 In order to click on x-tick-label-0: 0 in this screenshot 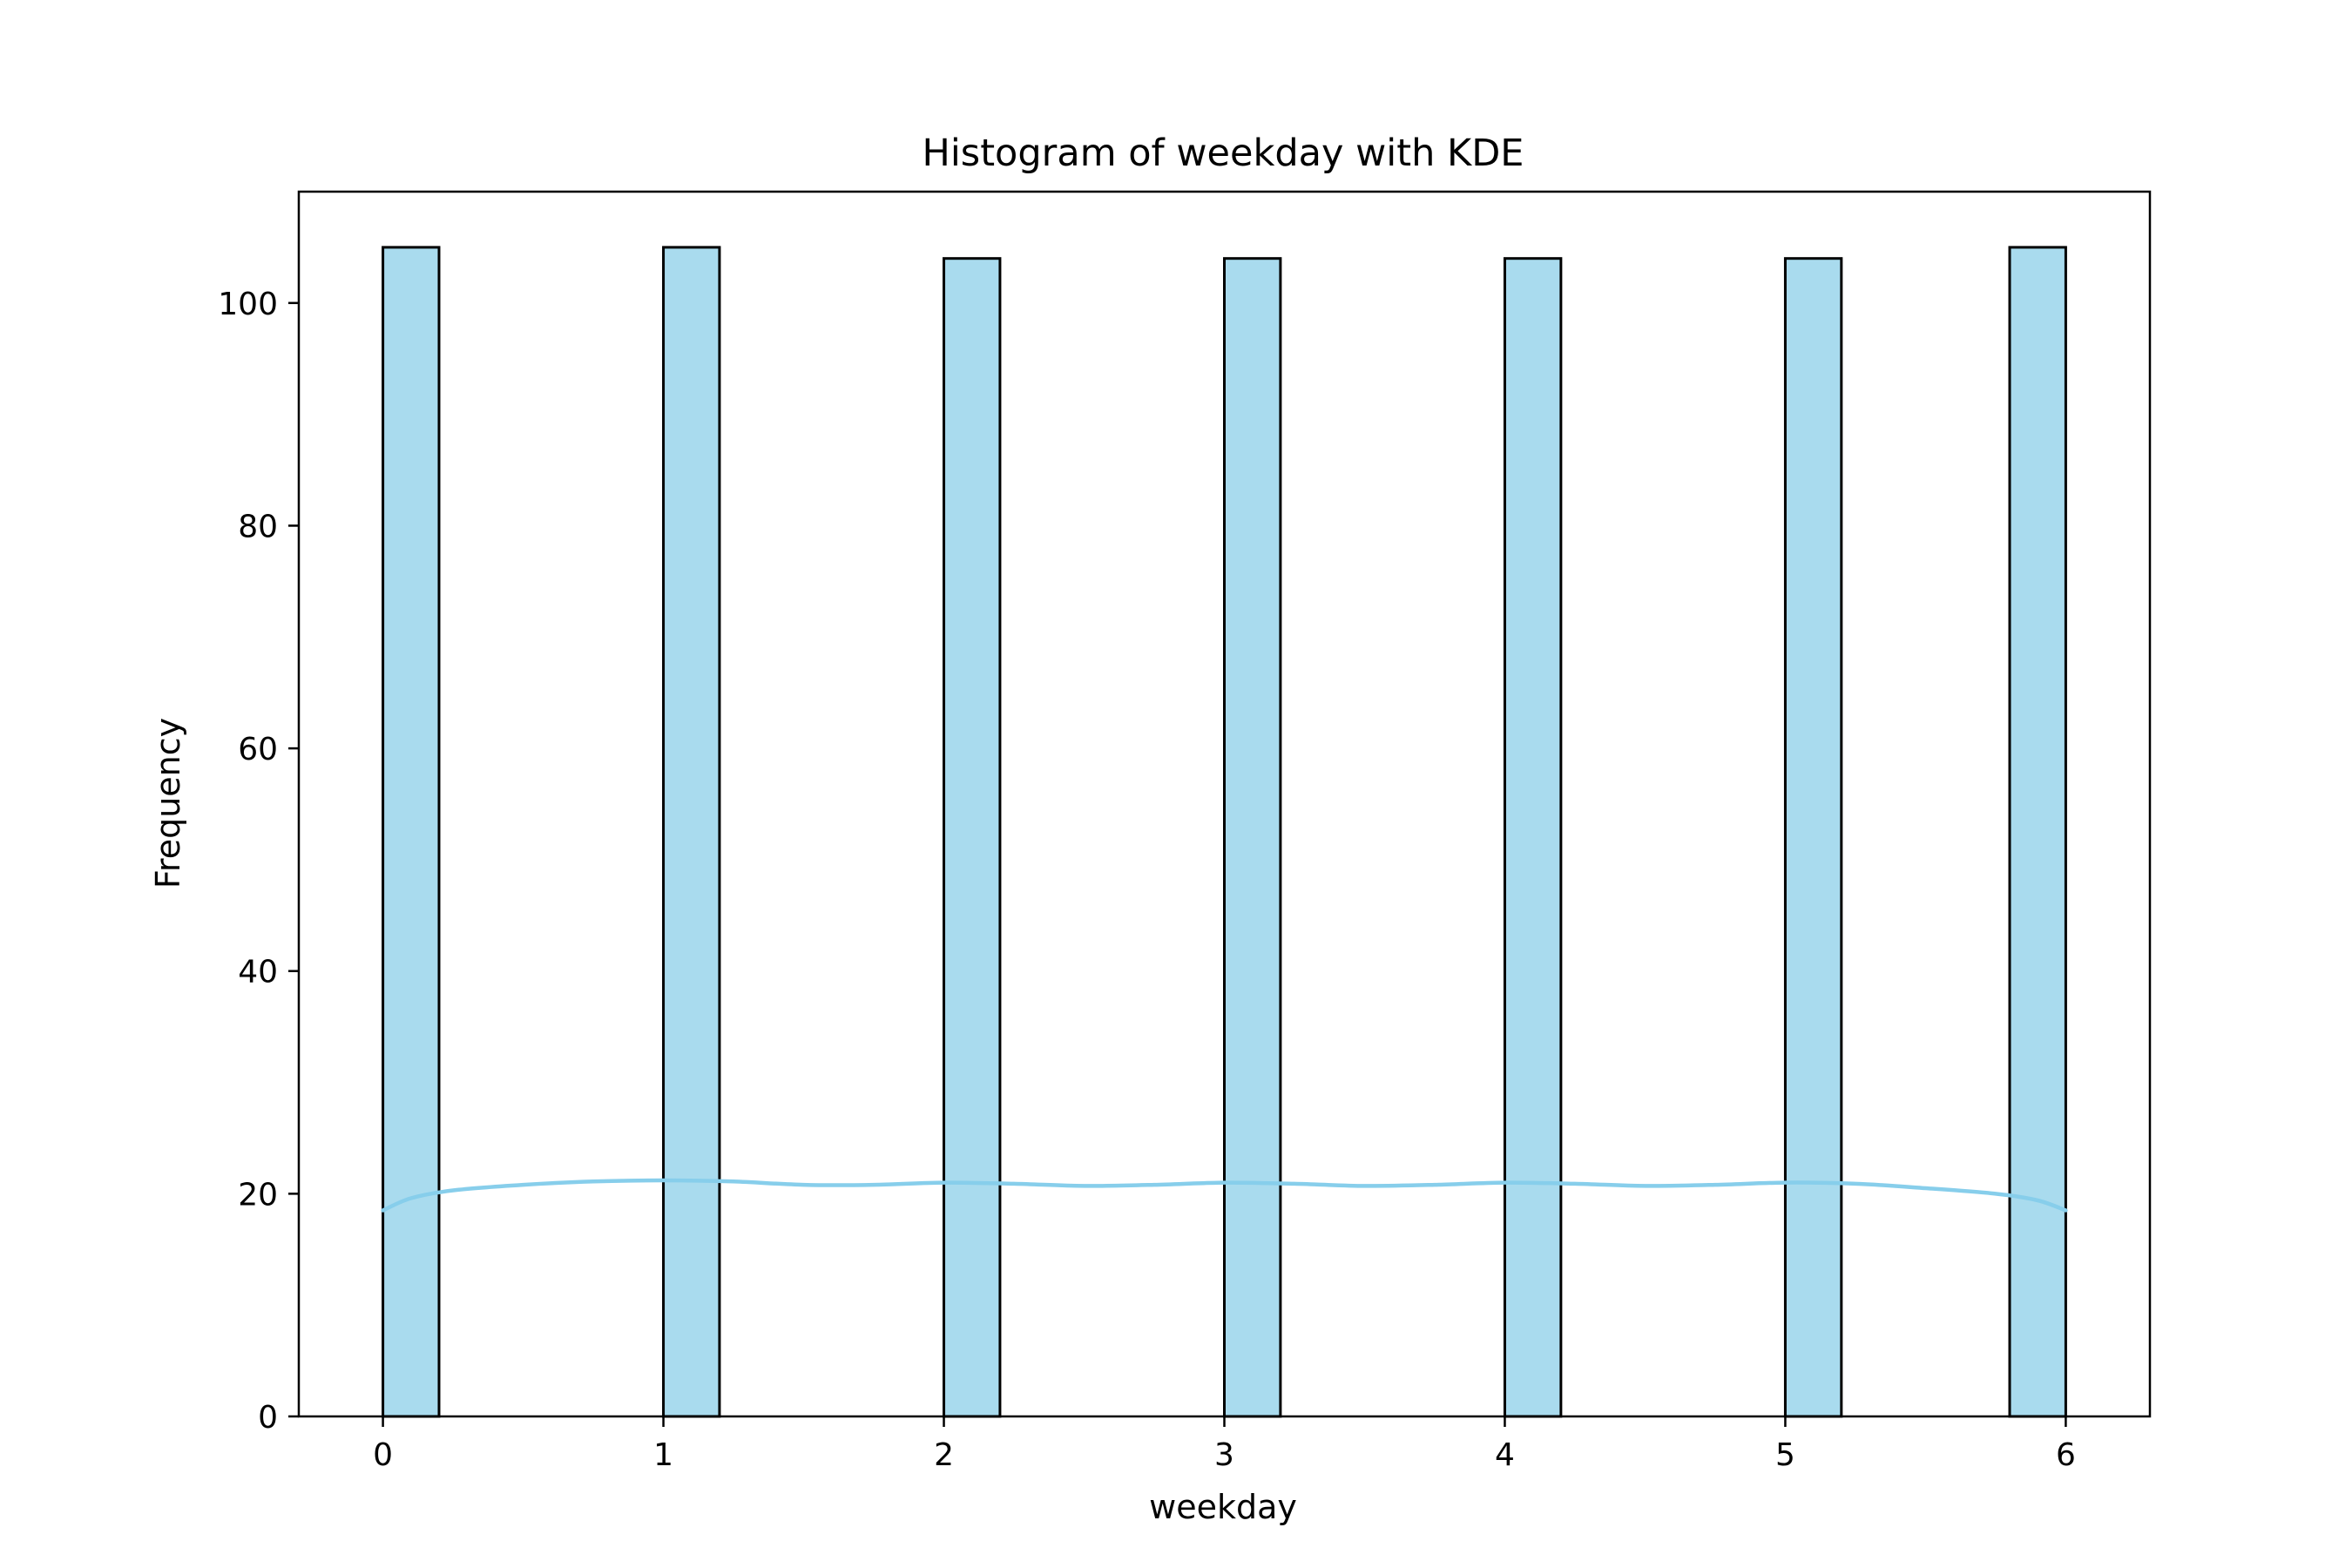, I will do `click(383, 1455)`.